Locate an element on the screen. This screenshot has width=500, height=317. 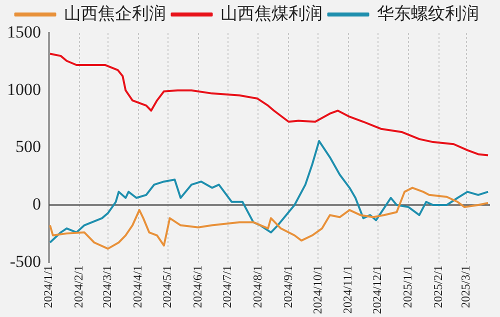
legend-label: 华东螺纹利润 is located at coordinates (427, 14).